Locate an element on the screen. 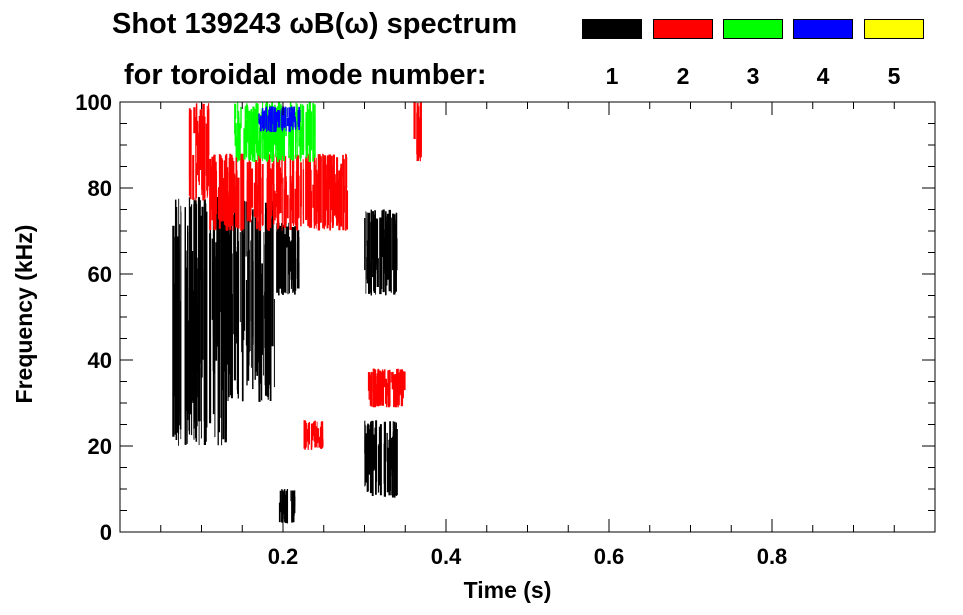 The width and height of the screenshot is (963, 615). chart-title-line2: for toroidal mode number: is located at coordinates (305, 75).